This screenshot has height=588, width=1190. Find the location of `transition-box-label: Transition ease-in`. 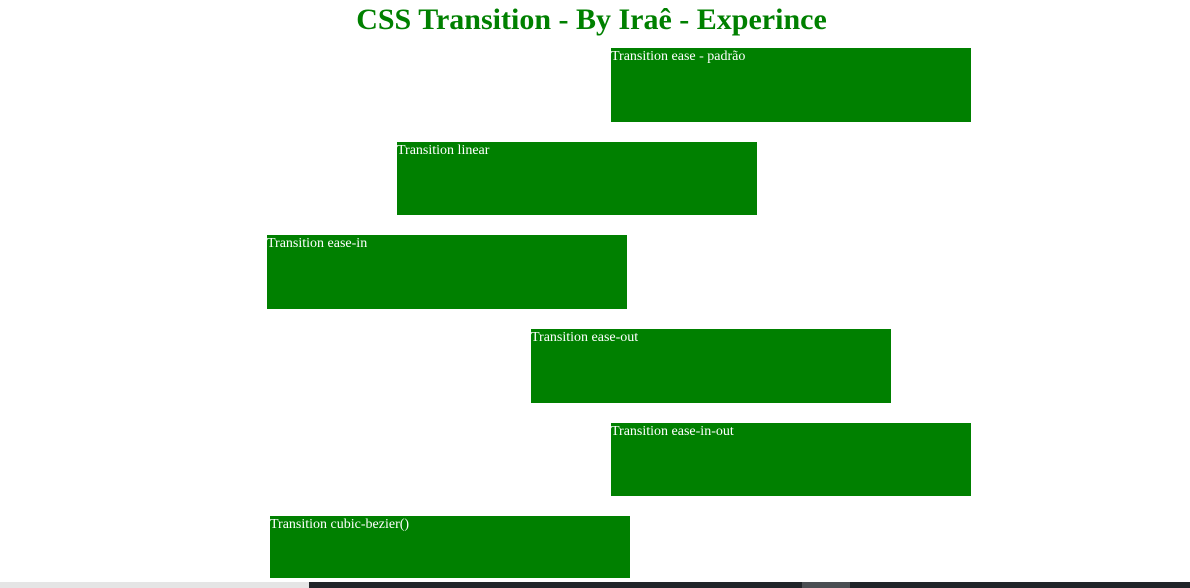

transition-box-label: Transition ease-in is located at coordinates (317, 243).